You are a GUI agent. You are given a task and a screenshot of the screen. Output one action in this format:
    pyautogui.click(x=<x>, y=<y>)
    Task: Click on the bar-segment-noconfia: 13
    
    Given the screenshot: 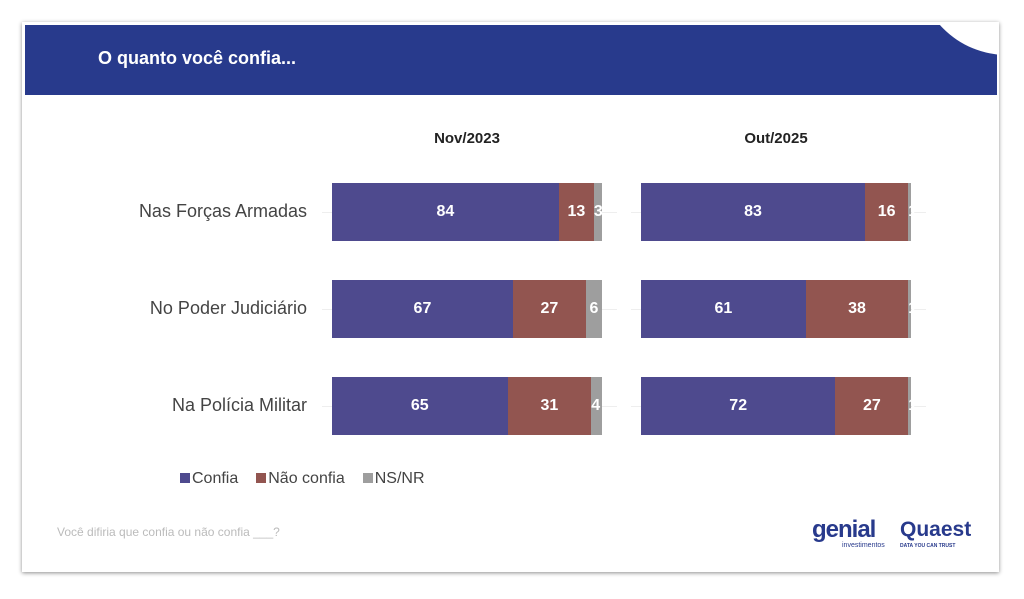 What is the action you would take?
    pyautogui.click(x=576, y=212)
    